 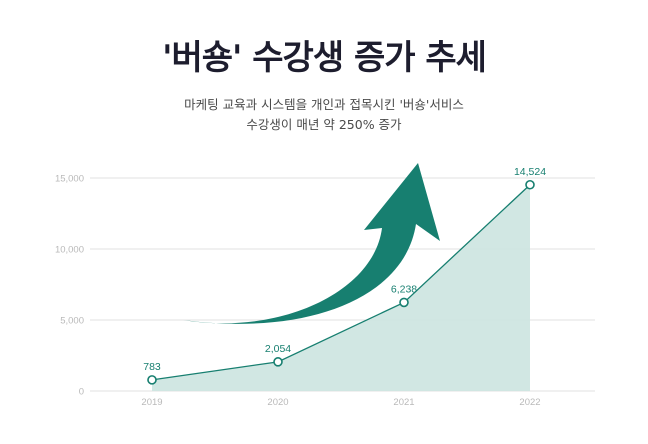 What do you see at coordinates (529, 402) in the screenshot?
I see `x-tick-label: 2022` at bounding box center [529, 402].